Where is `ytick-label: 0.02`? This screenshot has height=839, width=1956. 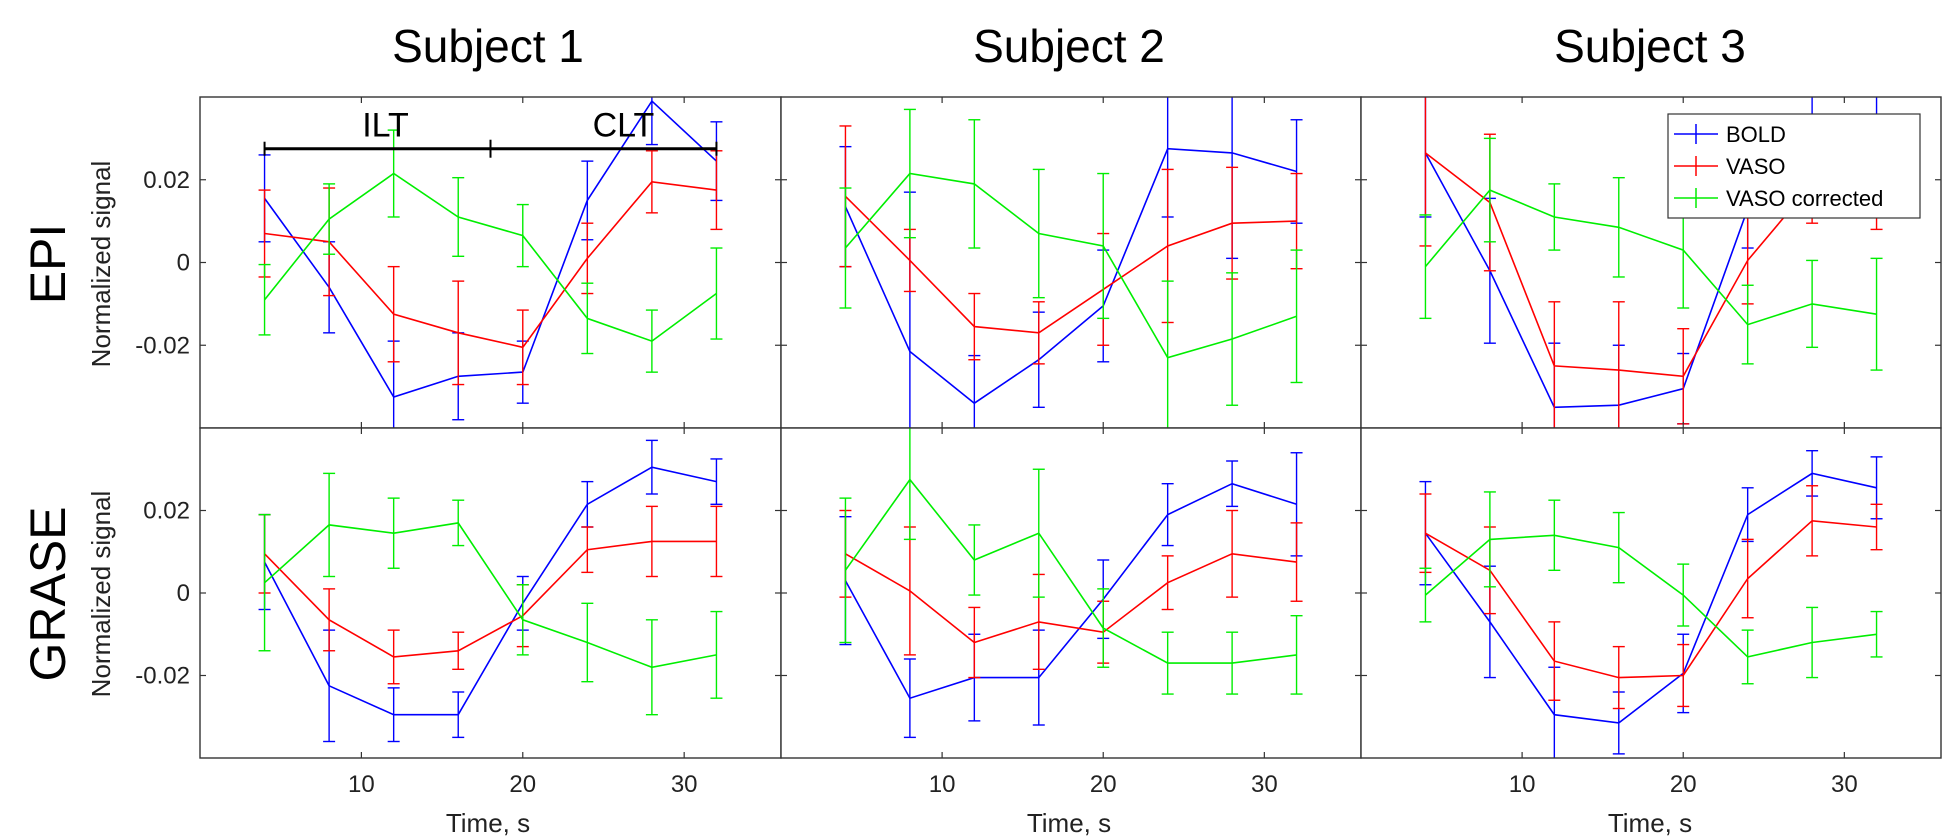
ytick-label: 0.02 is located at coordinates (166, 511).